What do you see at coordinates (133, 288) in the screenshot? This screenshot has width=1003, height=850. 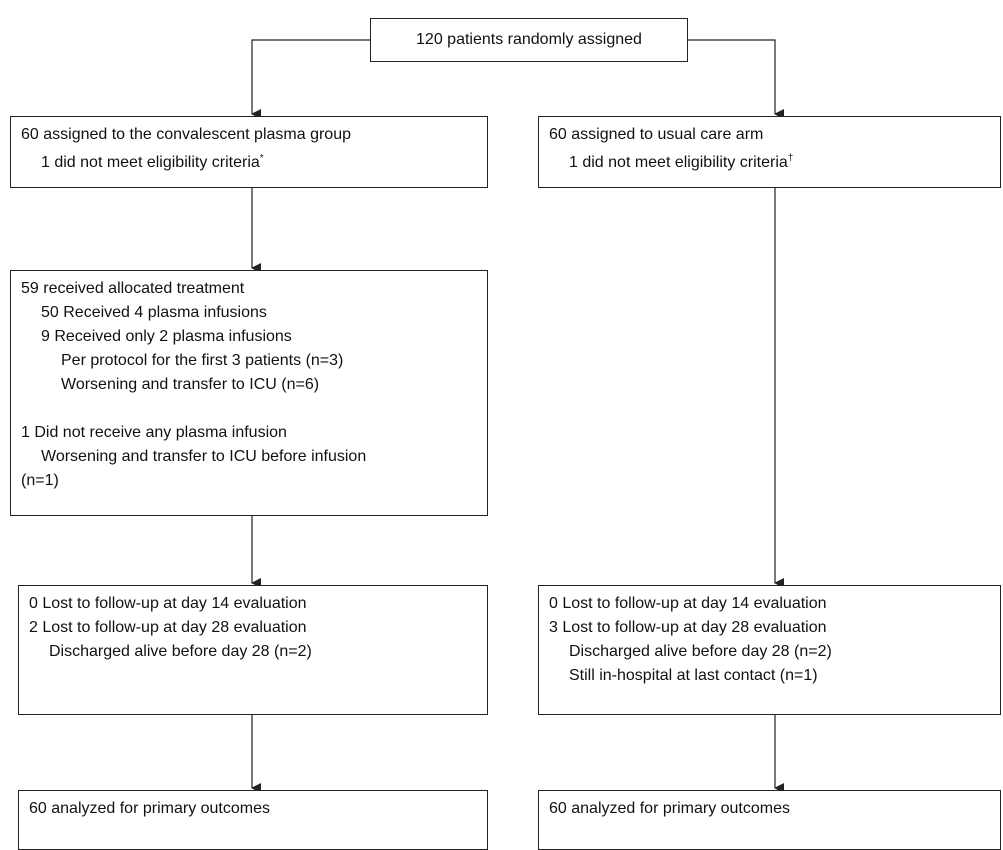 I see `node-line: 59 received allocated treatment` at bounding box center [133, 288].